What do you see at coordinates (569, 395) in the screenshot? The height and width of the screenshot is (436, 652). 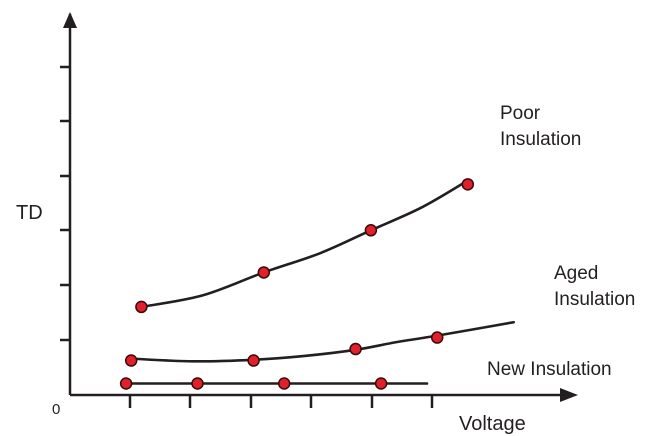 I see `x-axis-arrow` at bounding box center [569, 395].